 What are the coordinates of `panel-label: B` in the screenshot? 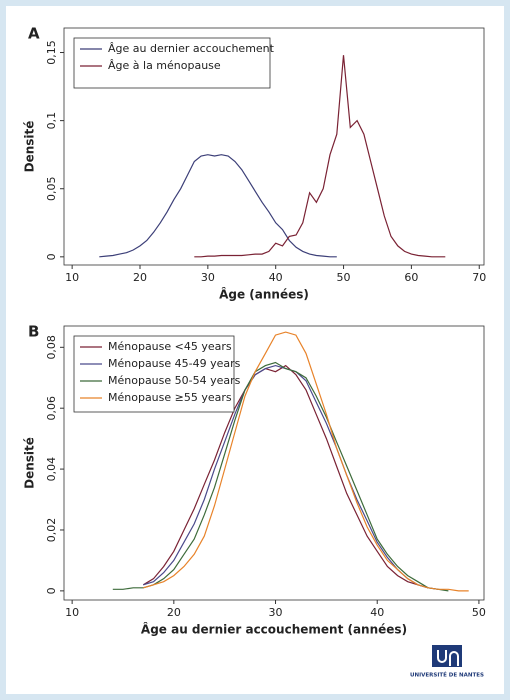 It's located at (33, 332).